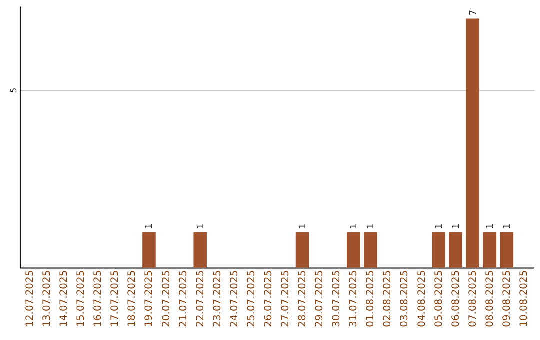 This screenshot has height=340, width=540. I want to click on x-tick-label: 28.07.2025, so click(303, 299).